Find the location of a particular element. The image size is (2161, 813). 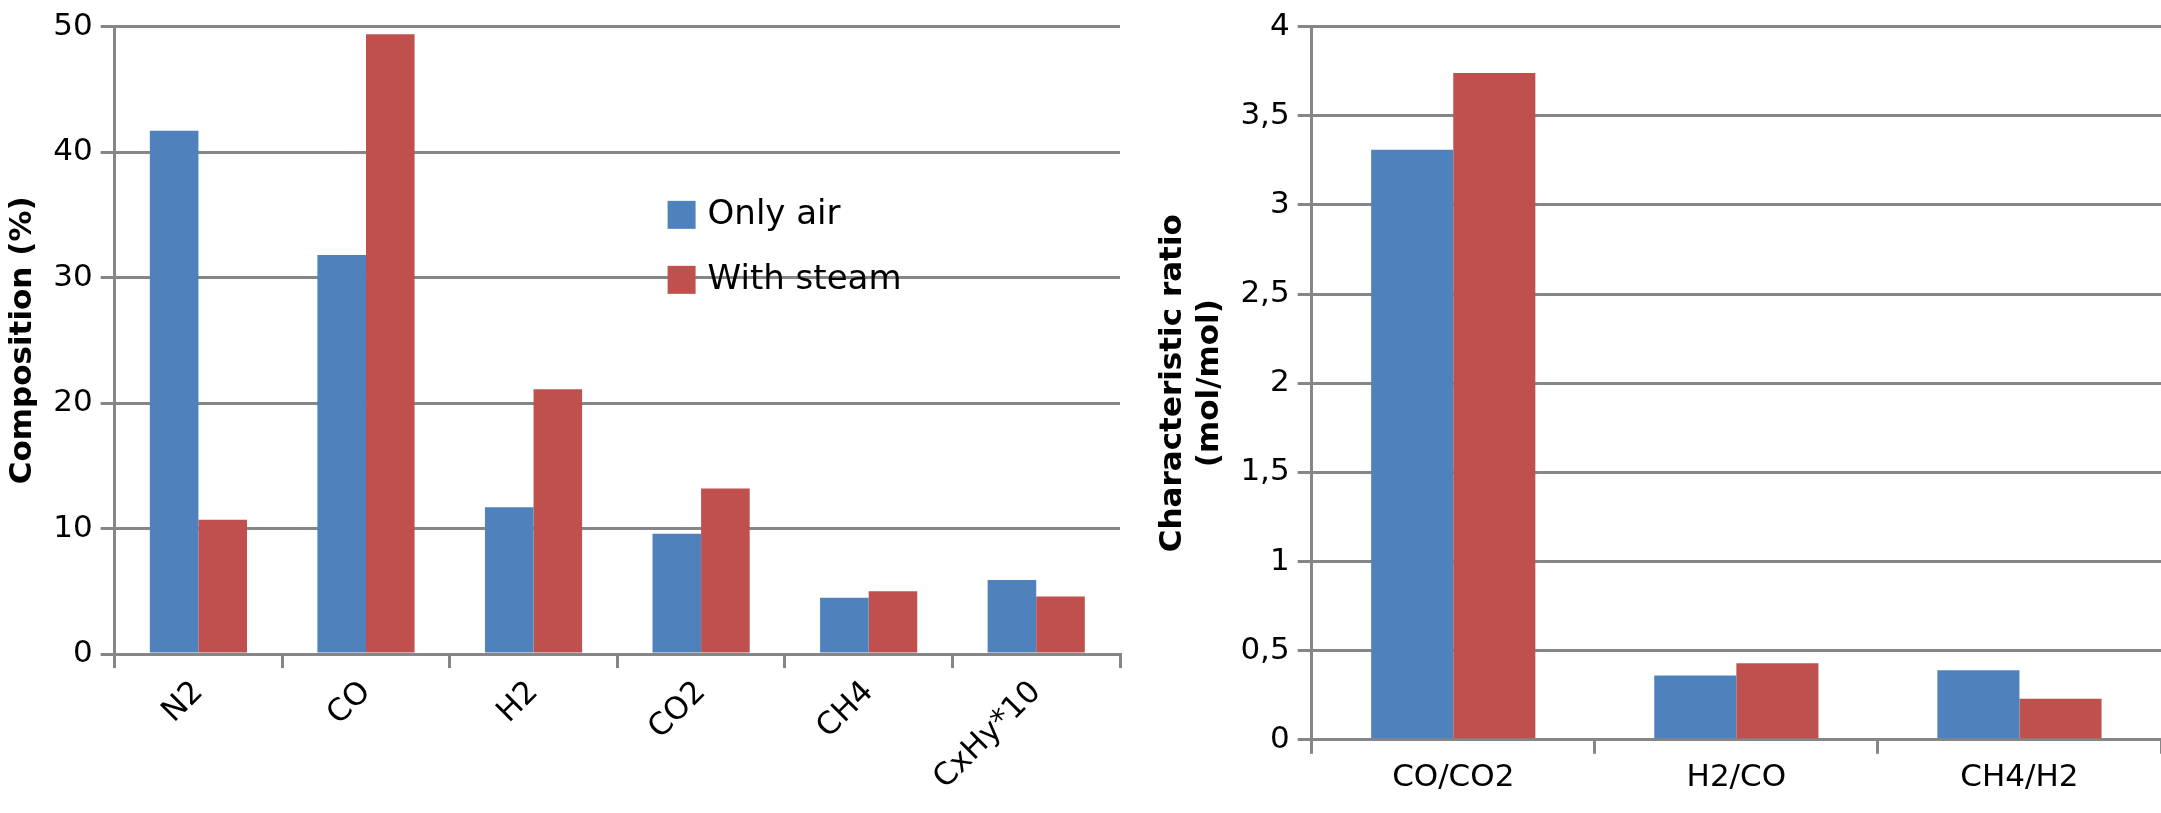

y-tick-label: 2 is located at coordinates (1279, 380).